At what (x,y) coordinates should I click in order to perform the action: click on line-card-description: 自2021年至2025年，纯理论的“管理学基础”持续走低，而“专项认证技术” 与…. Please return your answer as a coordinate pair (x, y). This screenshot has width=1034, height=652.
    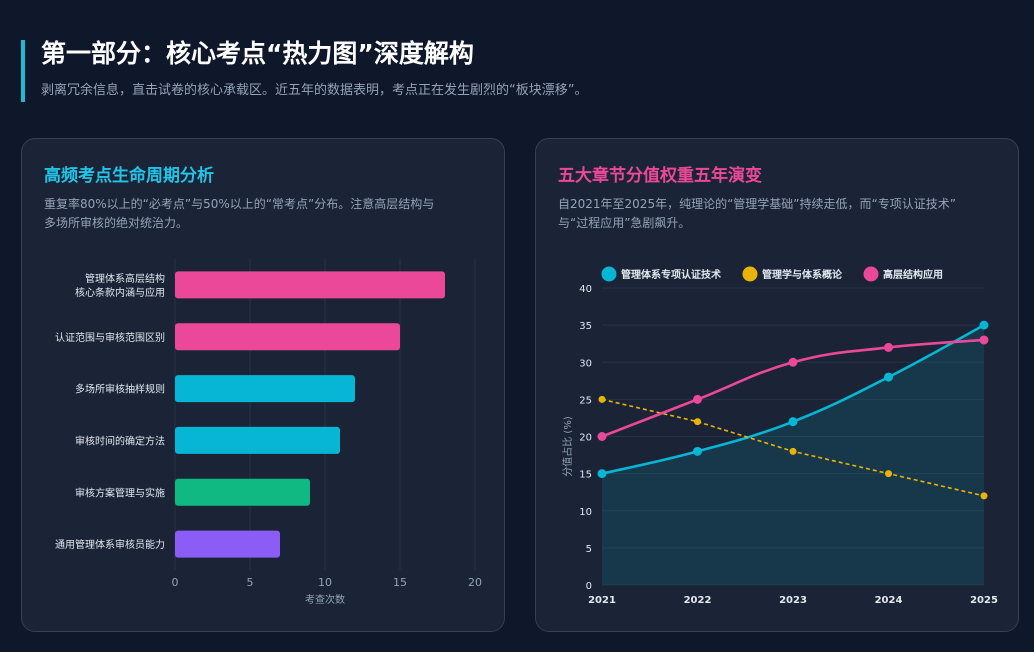
    Looking at the image, I should click on (778, 214).